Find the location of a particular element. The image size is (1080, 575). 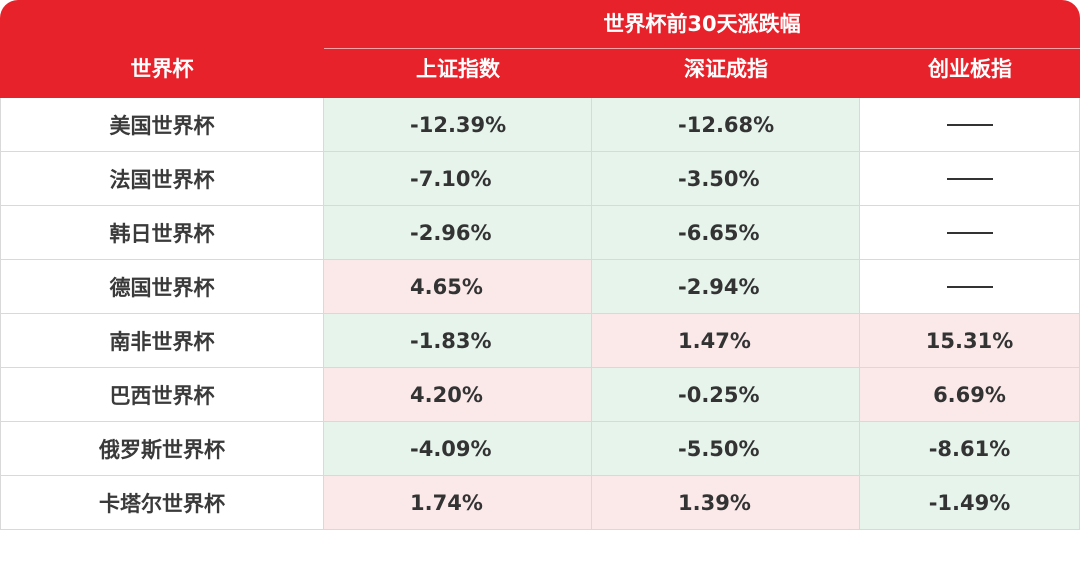

value-cell: -0.25% is located at coordinates (726, 395).